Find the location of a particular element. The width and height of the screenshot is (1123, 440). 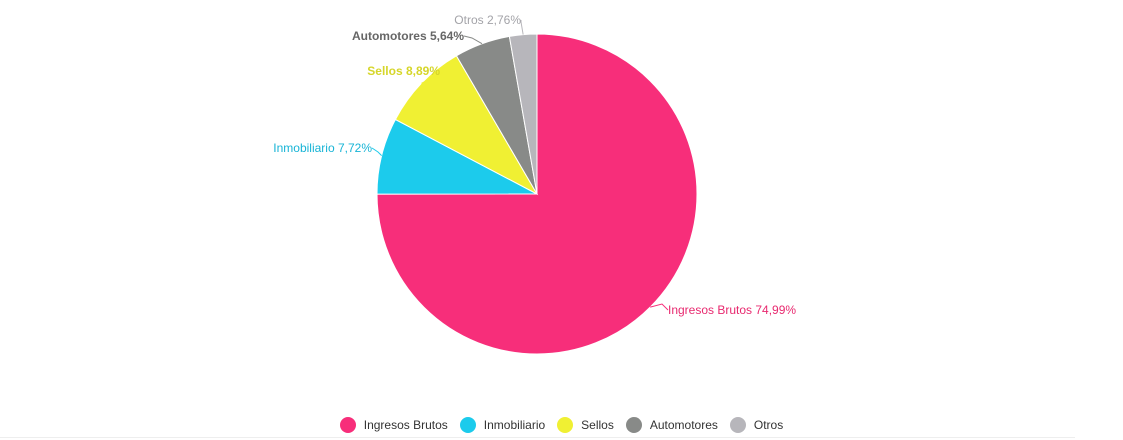

legend-item-automotores: Automotores is located at coordinates (671, 425).